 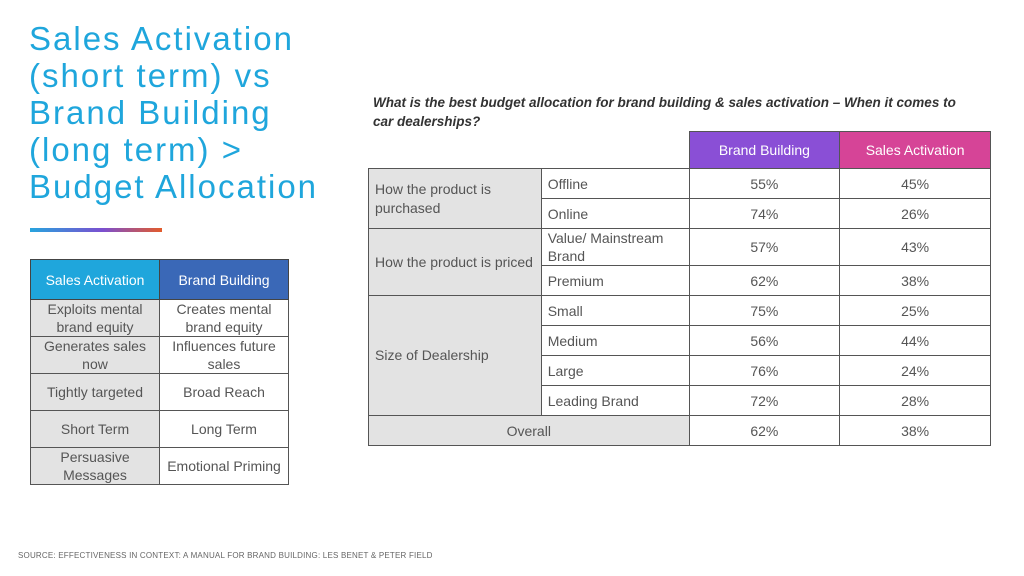 I want to click on sub-label: Leading Brand, so click(x=615, y=400).